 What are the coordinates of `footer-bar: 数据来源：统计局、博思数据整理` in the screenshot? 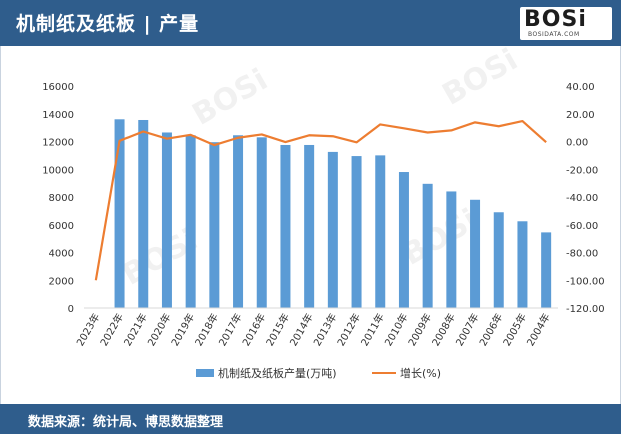 It's located at (310, 419).